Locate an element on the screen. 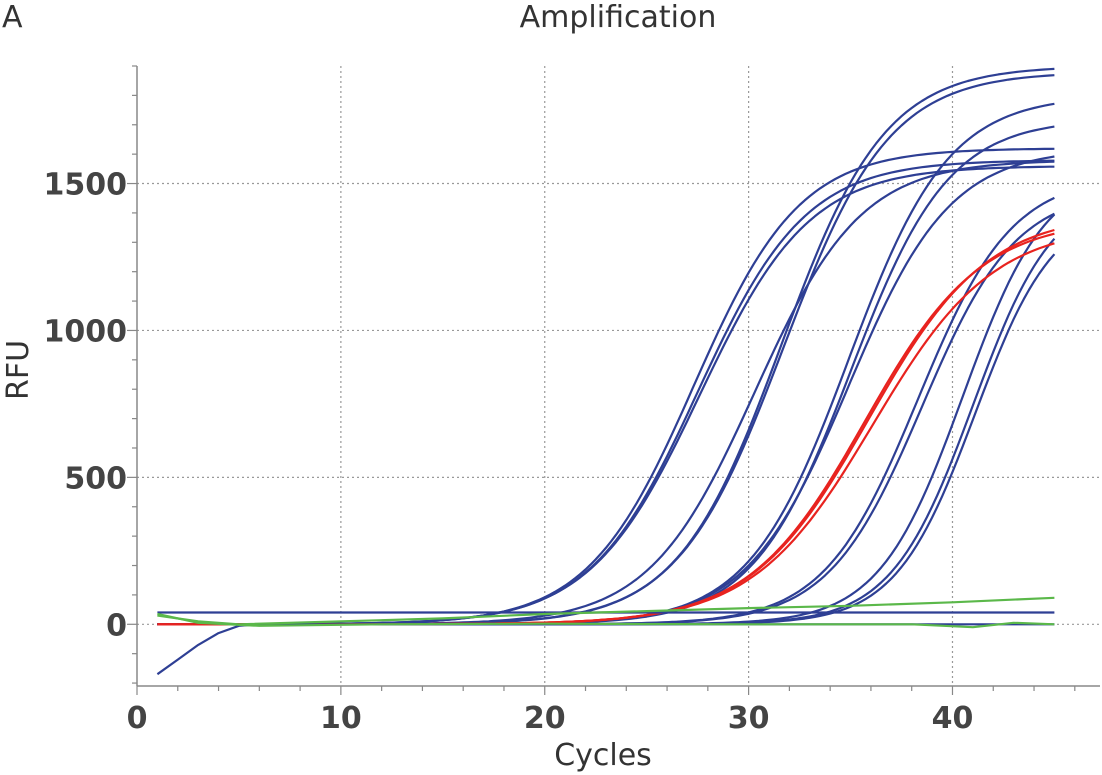 This screenshot has height=775, width=1102. y-tick-label-500: 500 is located at coordinates (95, 478).